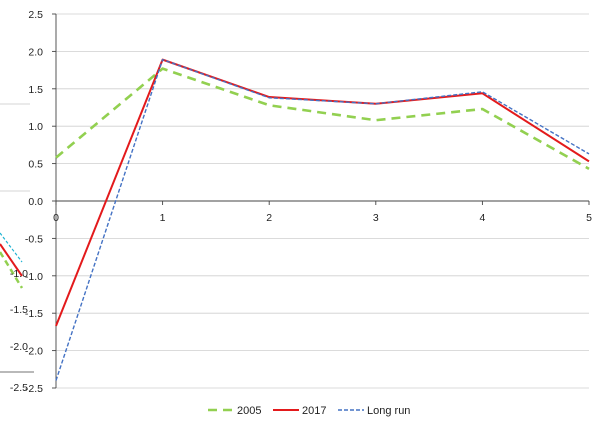 The height and width of the screenshot is (428, 595). I want to click on x-tick-label: 0, so click(56, 218).